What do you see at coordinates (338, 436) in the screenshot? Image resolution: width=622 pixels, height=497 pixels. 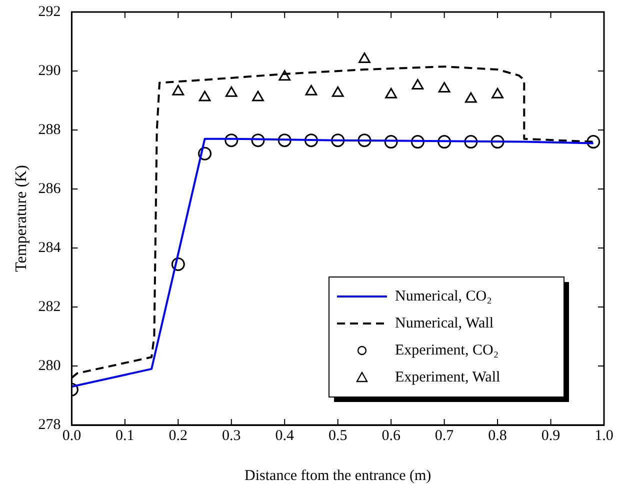 I see `x-tick-label: 0.5` at bounding box center [338, 436].